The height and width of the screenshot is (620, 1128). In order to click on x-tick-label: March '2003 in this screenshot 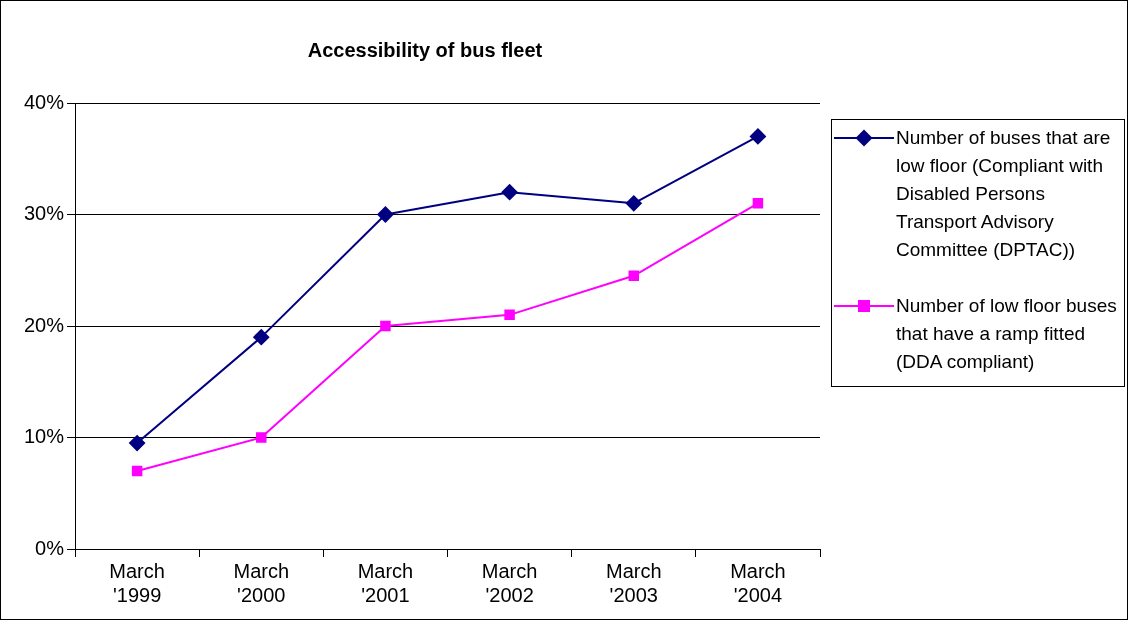, I will do `click(633, 582)`.